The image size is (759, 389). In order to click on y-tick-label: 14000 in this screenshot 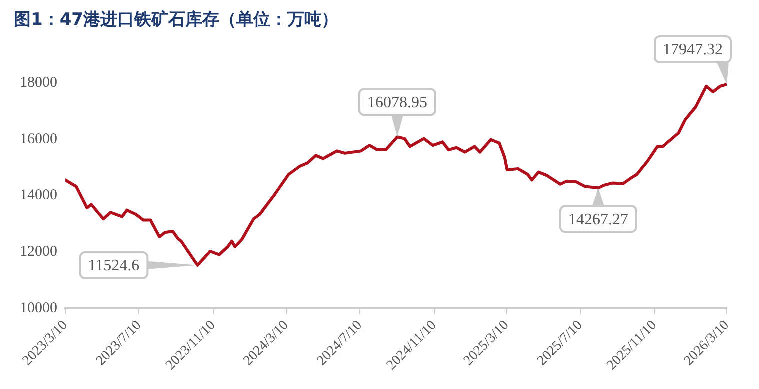, I will do `click(39, 196)`.